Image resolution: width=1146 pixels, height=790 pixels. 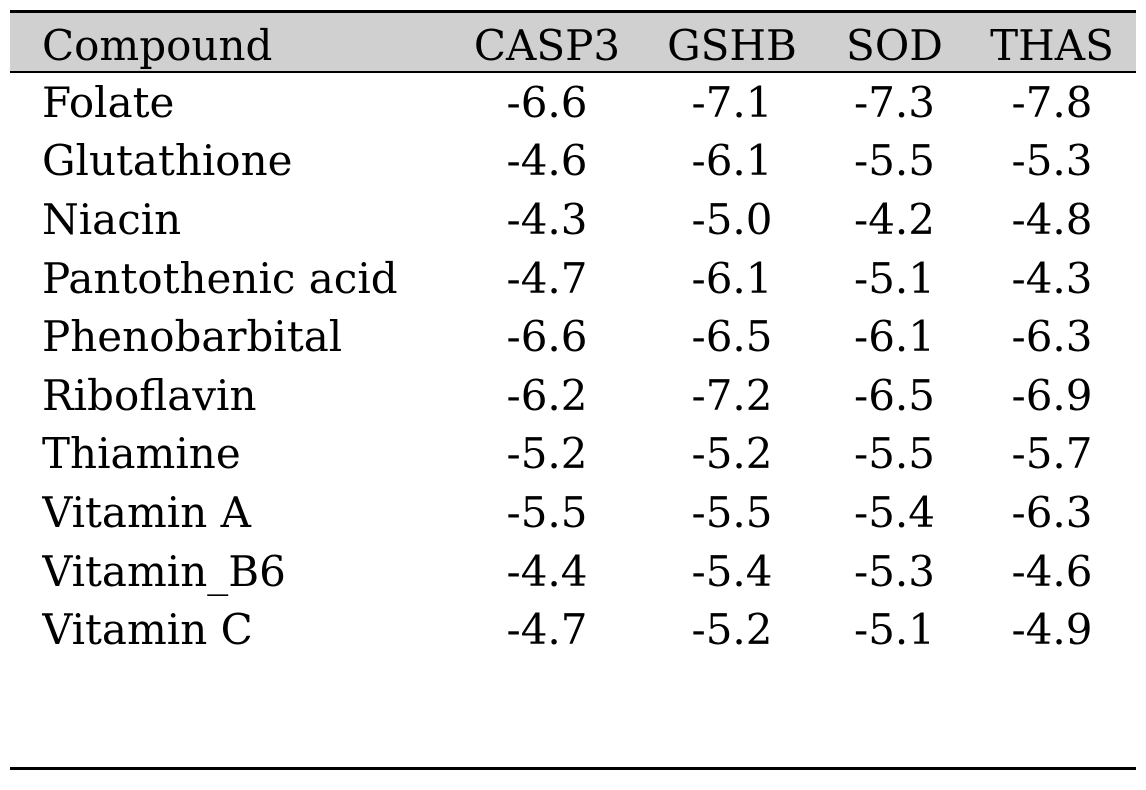 What do you see at coordinates (167, 161) in the screenshot?
I see `compound-name: Glutathione` at bounding box center [167, 161].